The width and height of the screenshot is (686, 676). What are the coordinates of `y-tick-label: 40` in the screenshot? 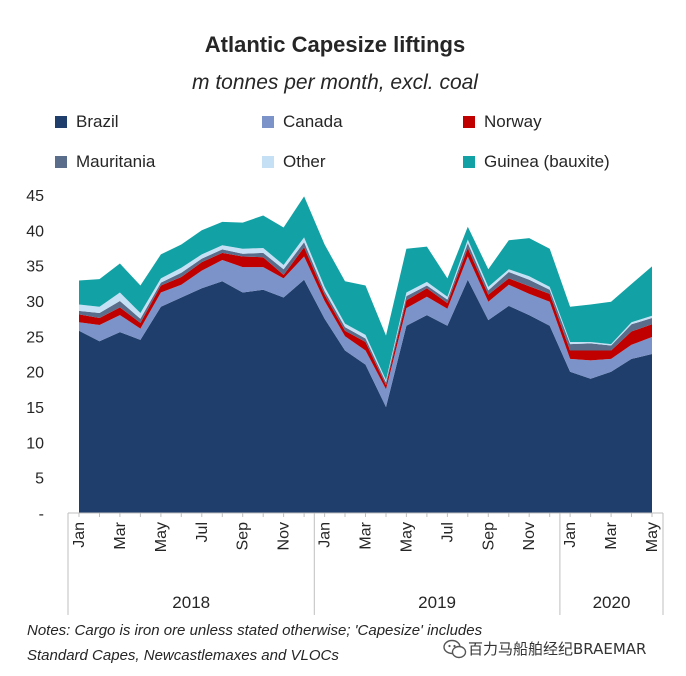 It's located at (35, 231).